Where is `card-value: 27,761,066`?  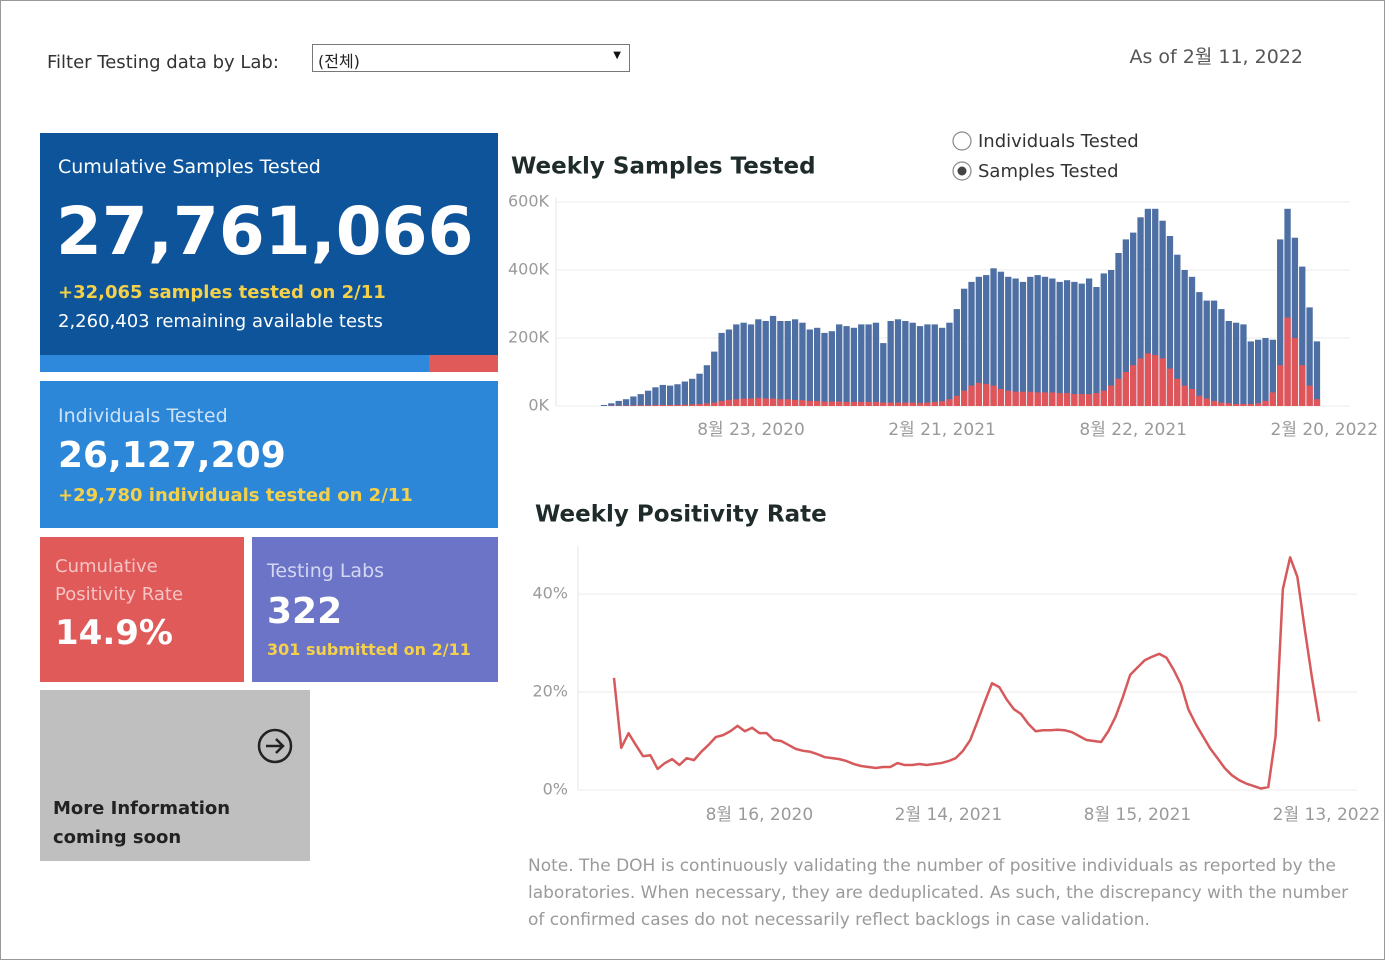 card-value: 27,761,066 is located at coordinates (265, 231).